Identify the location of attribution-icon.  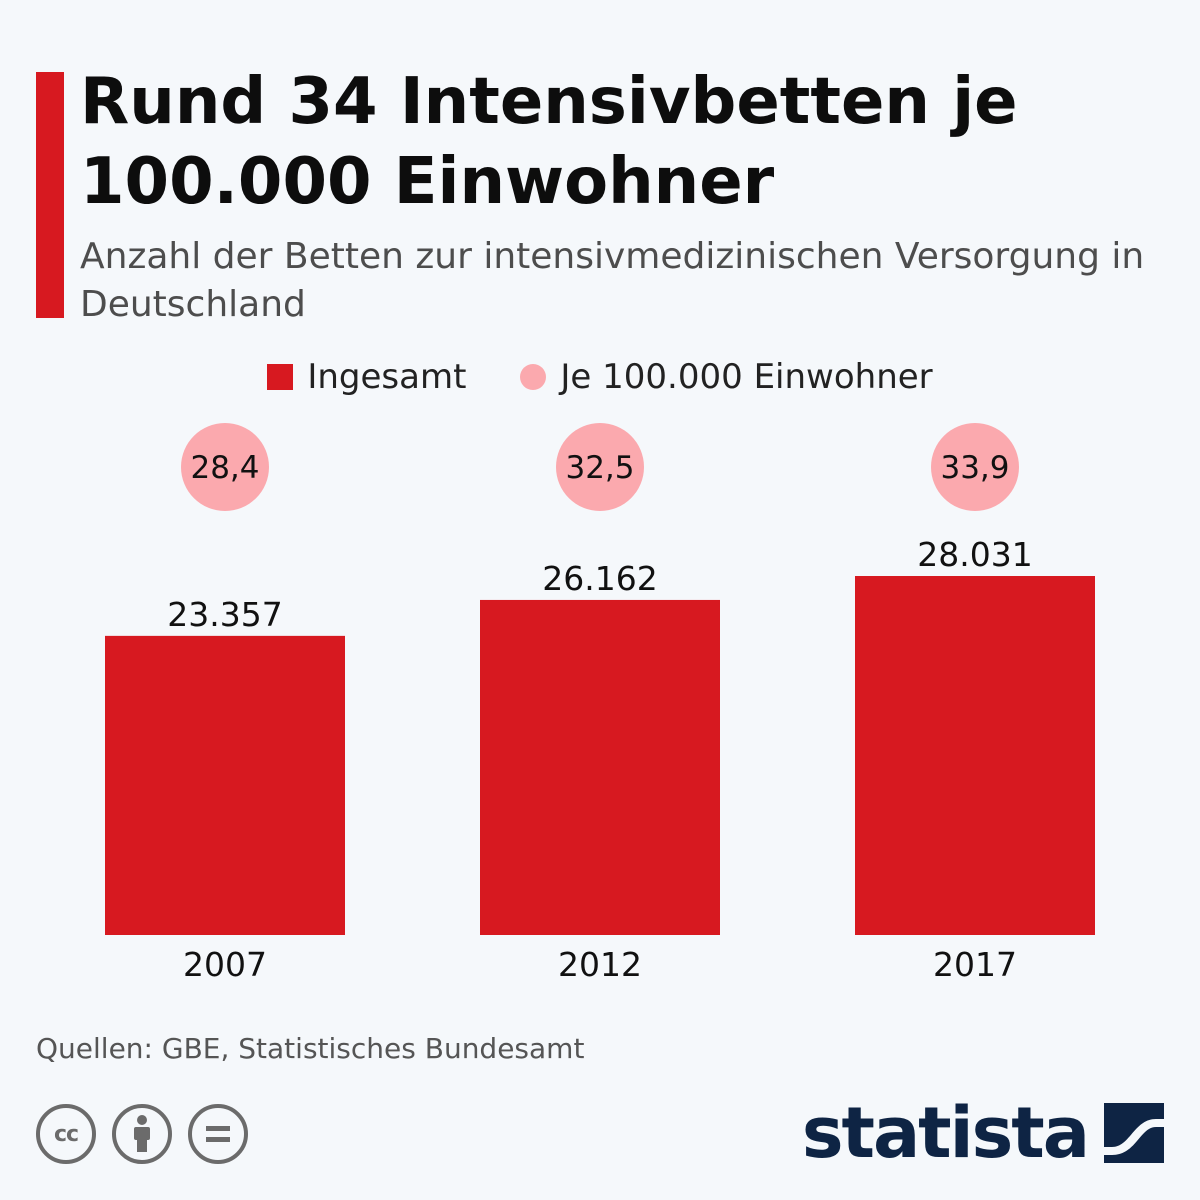
(142, 1134).